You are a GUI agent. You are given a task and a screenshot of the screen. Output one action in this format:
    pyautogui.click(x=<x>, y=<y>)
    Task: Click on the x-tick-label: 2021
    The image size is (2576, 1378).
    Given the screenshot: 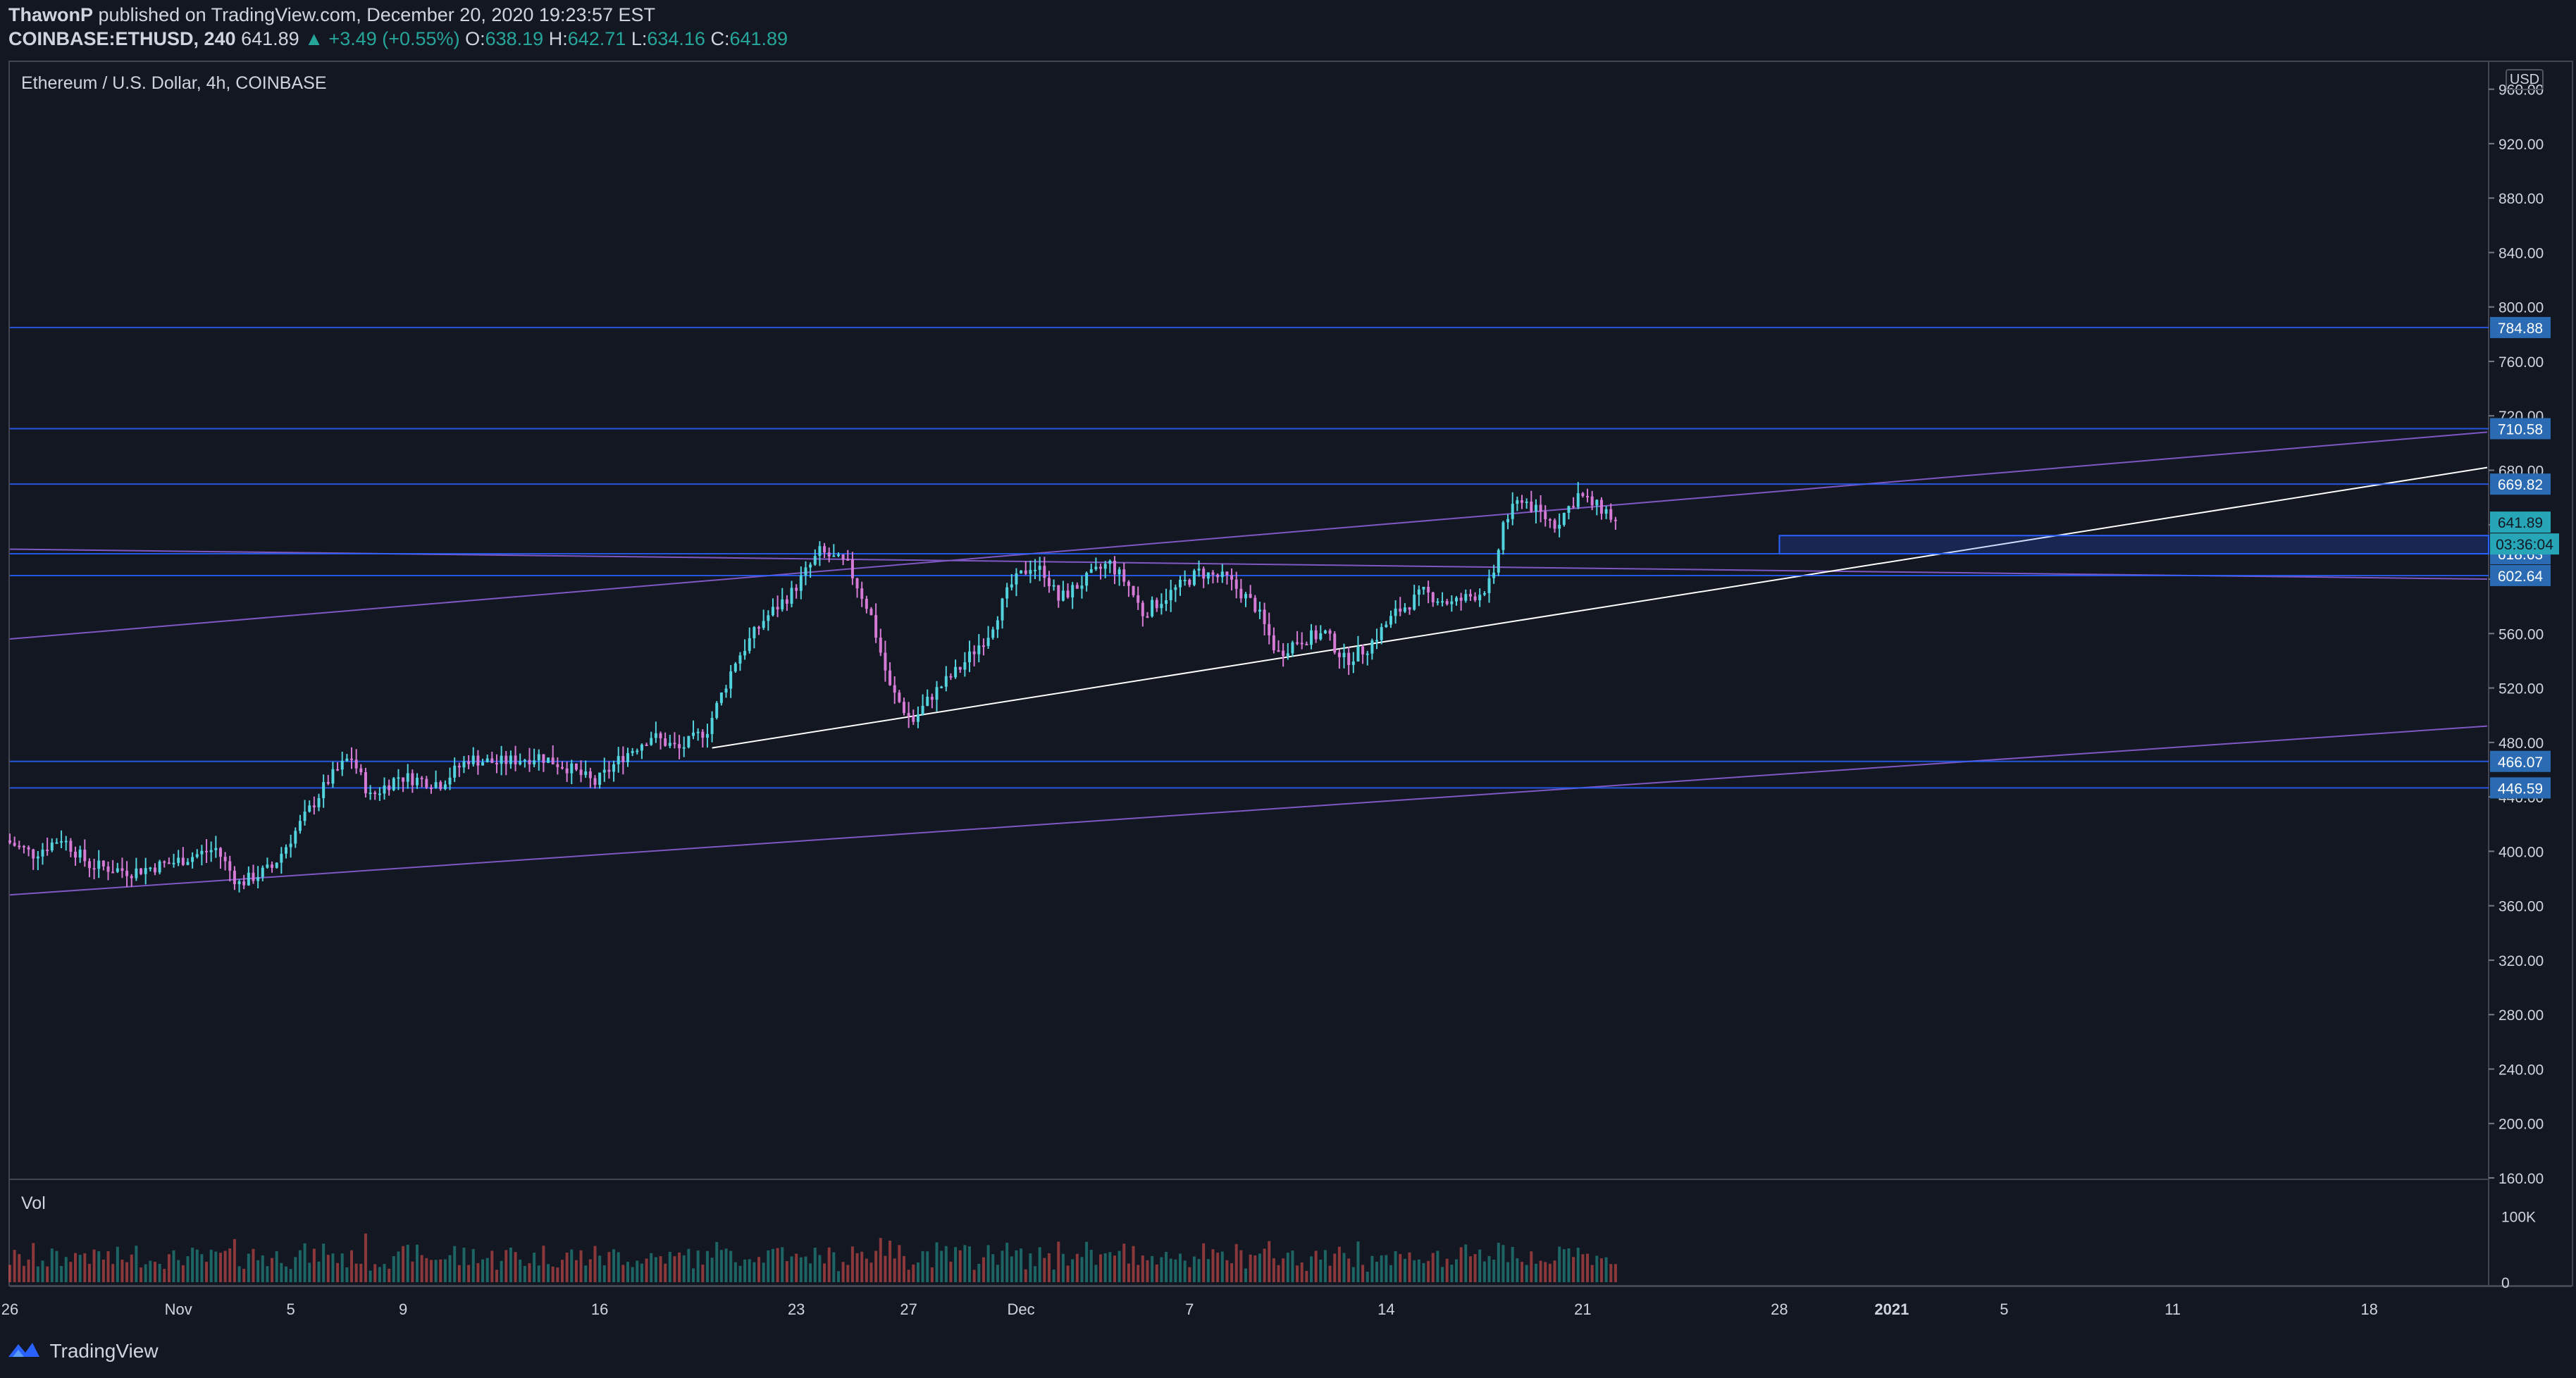 What is the action you would take?
    pyautogui.click(x=1891, y=1309)
    